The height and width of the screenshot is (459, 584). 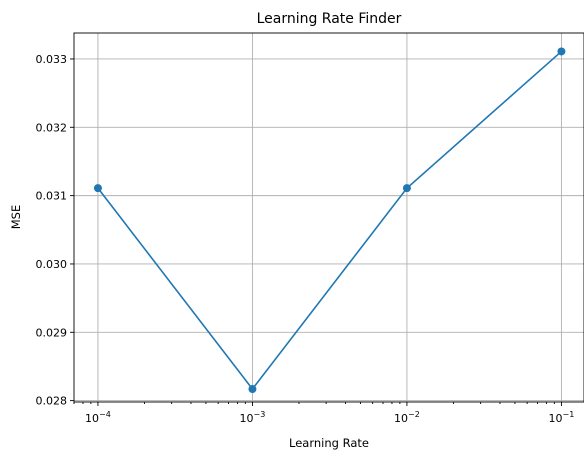 I want to click on x-axis-ticks: 10⁻⁴ 10⁻³ 10⁻² 10⁻¹, so click(x=324, y=413).